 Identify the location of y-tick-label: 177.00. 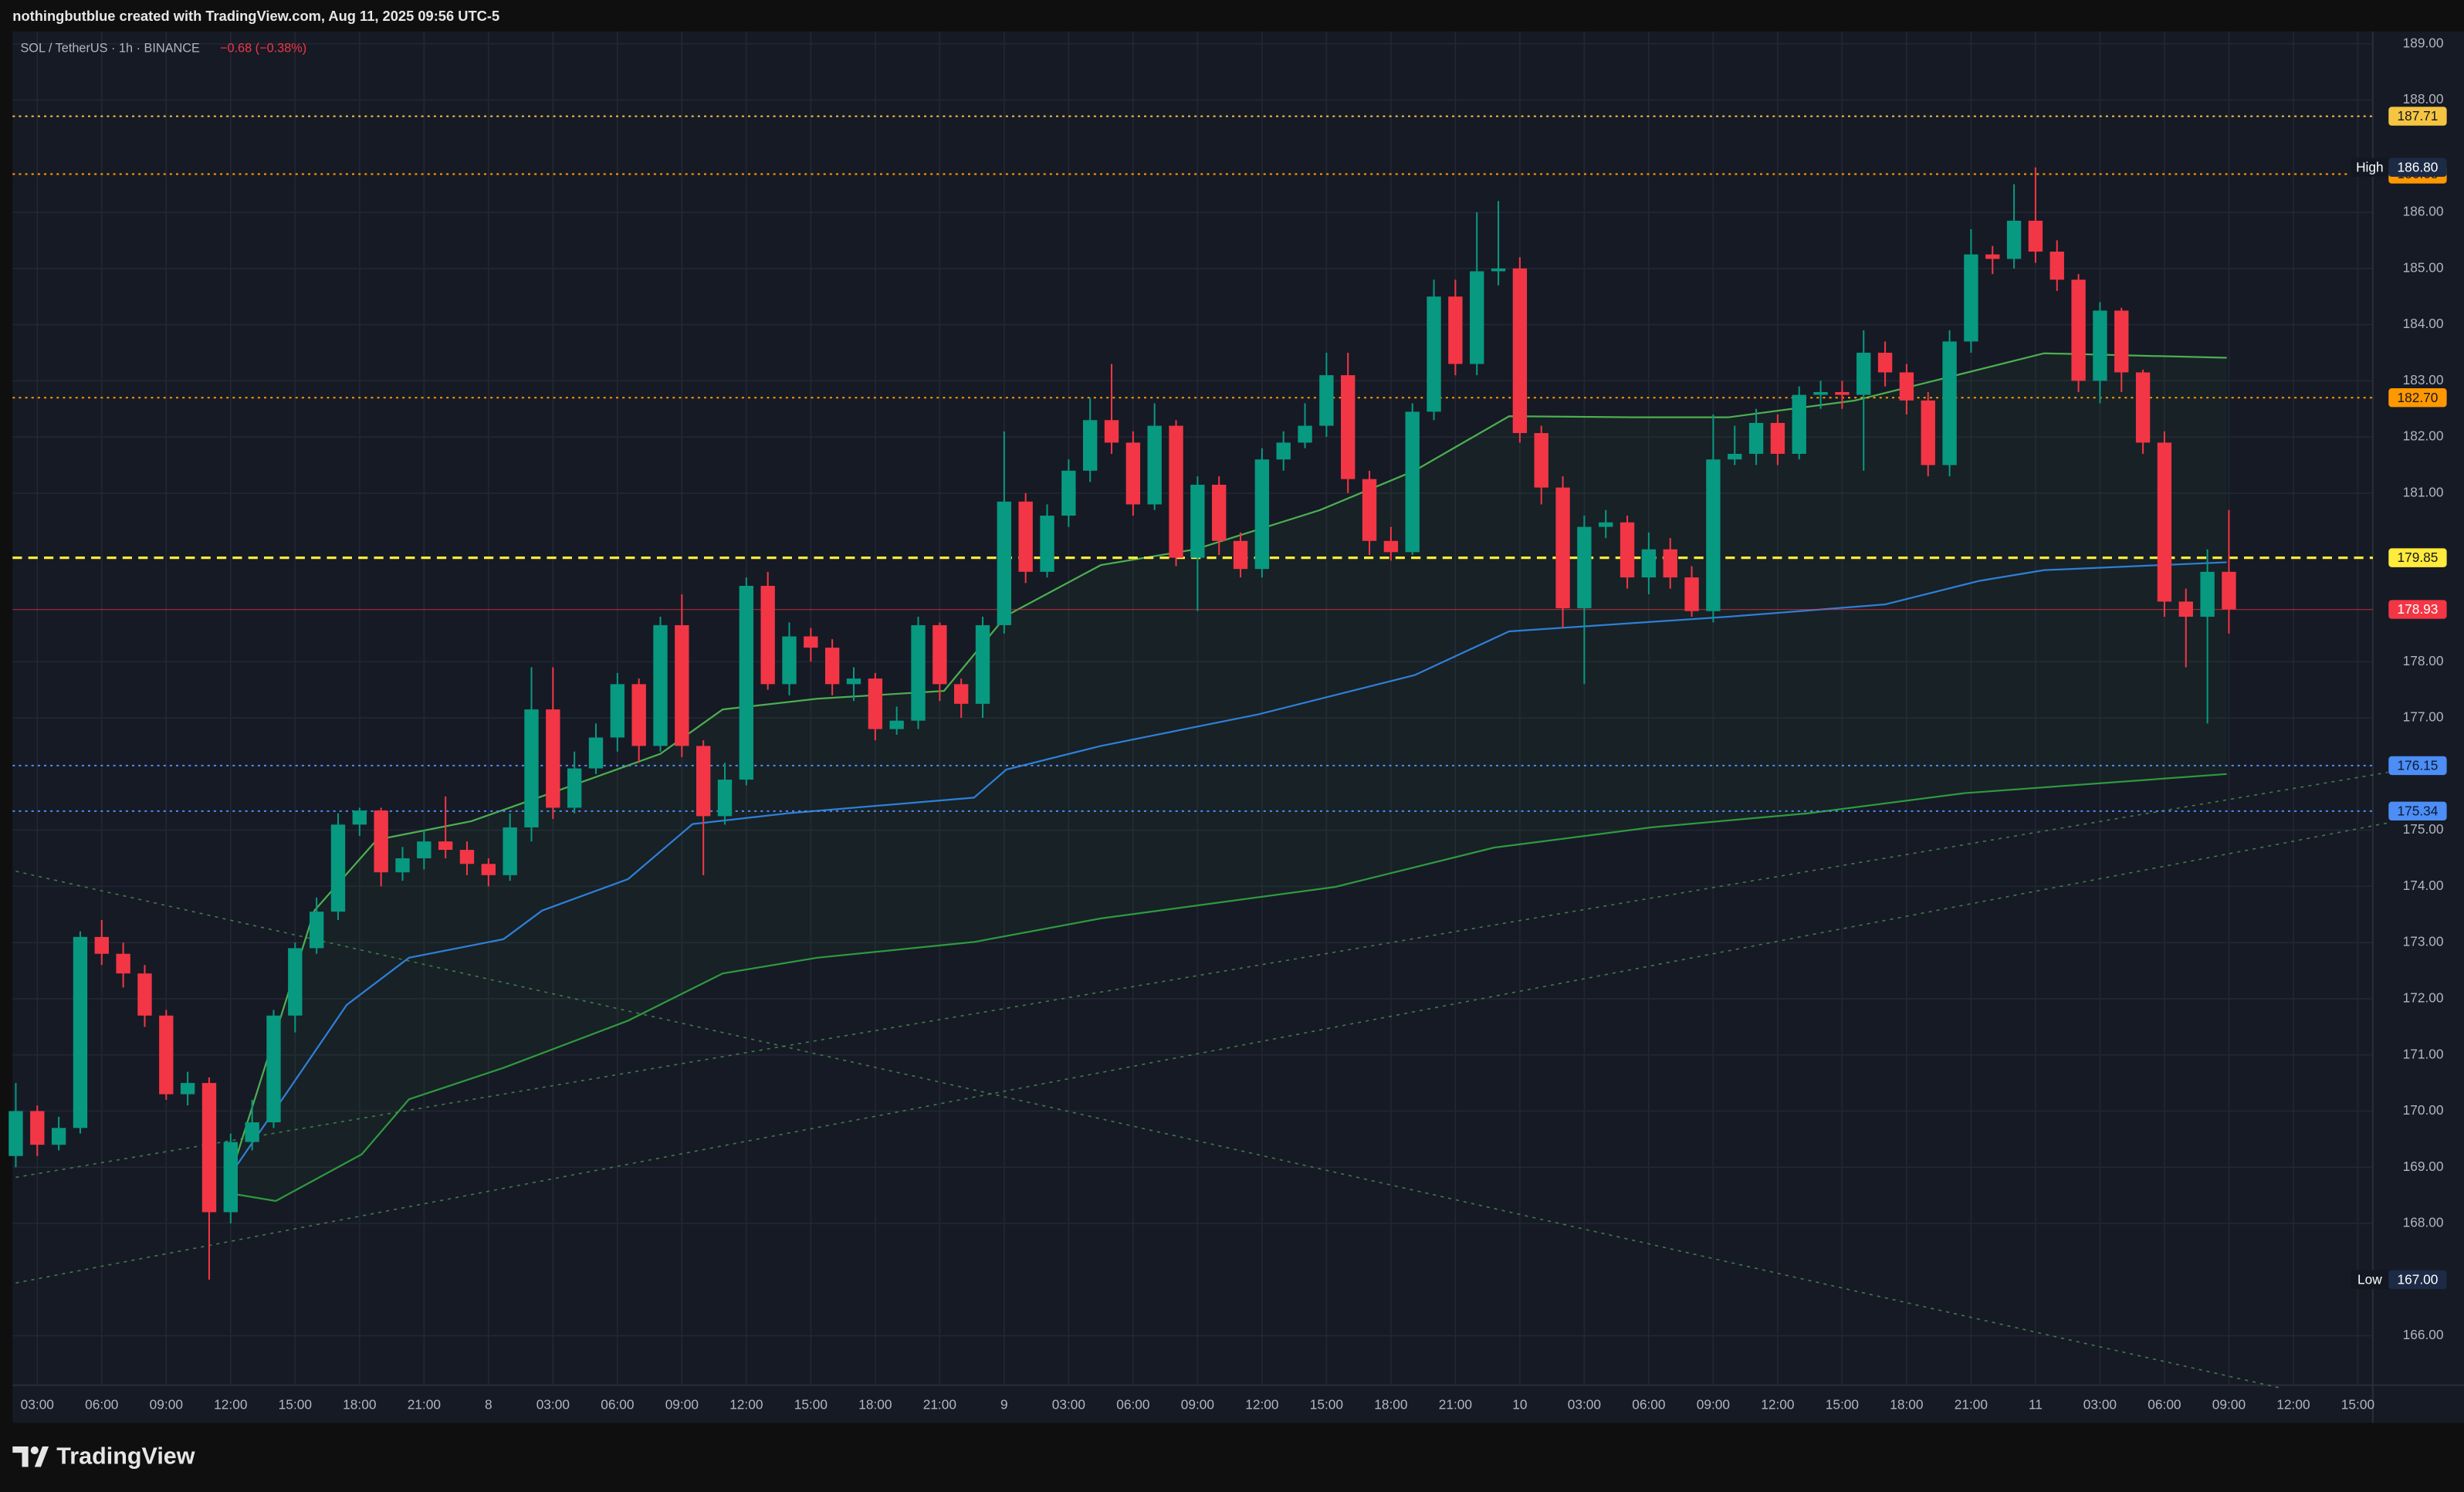
(2423, 717).